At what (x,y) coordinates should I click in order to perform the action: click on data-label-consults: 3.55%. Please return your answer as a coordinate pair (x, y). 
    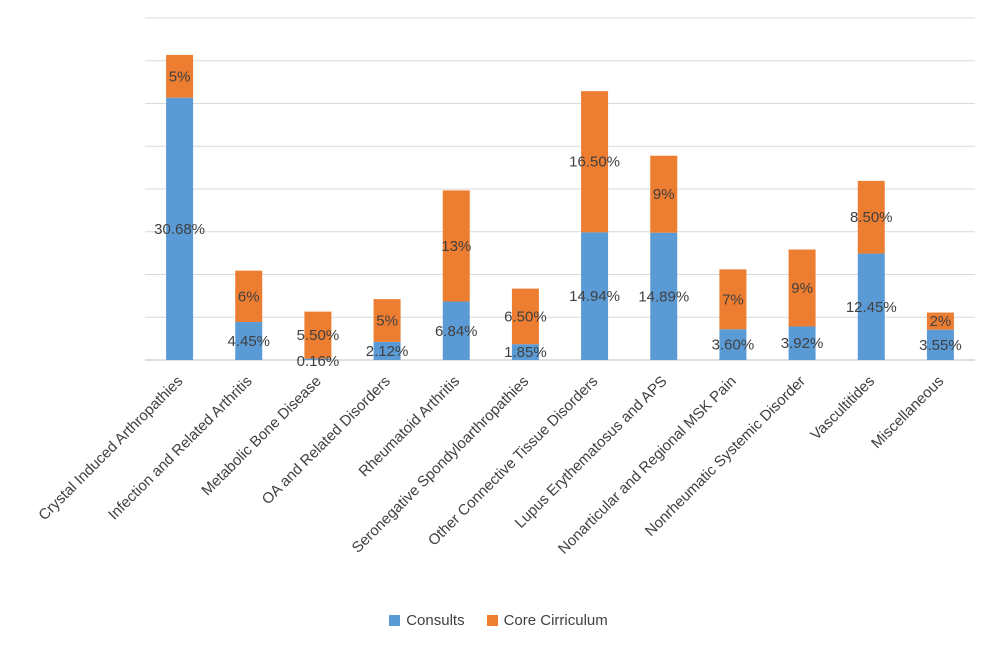
    Looking at the image, I should click on (940, 345).